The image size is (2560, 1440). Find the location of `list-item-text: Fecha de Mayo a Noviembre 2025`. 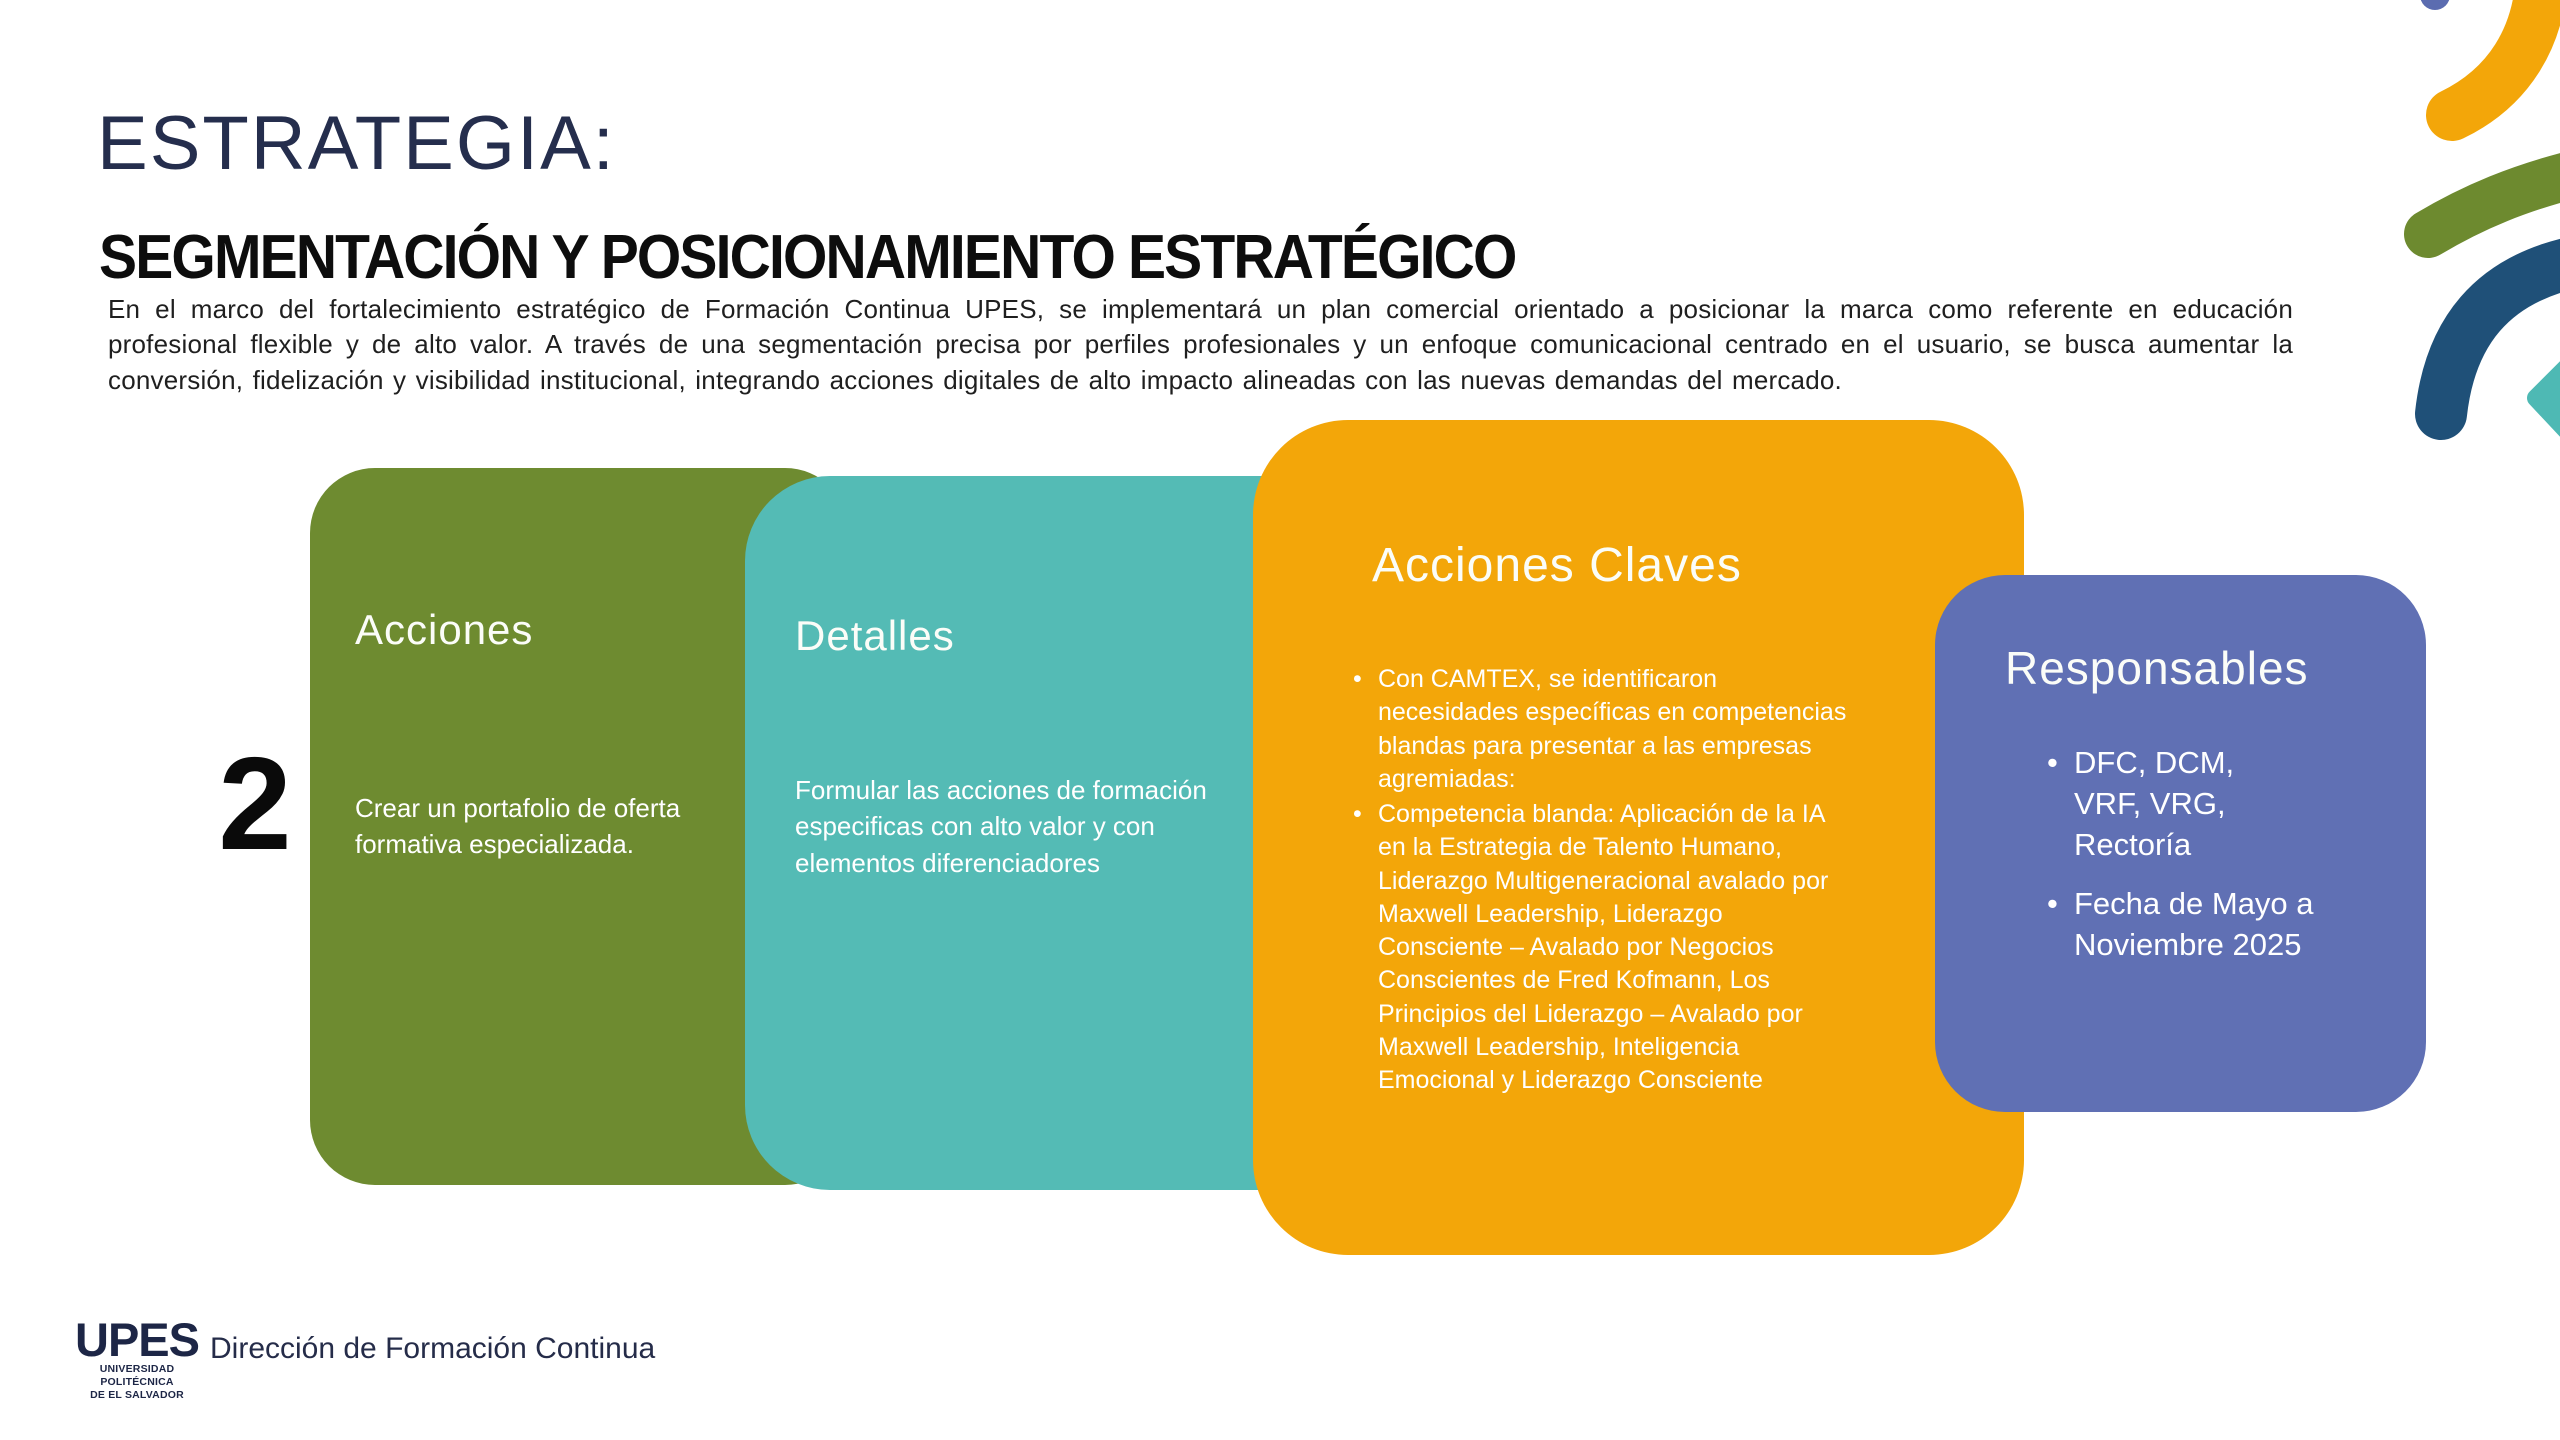

list-item-text: Fecha de Mayo a Noviembre 2025 is located at coordinates (2194, 923).